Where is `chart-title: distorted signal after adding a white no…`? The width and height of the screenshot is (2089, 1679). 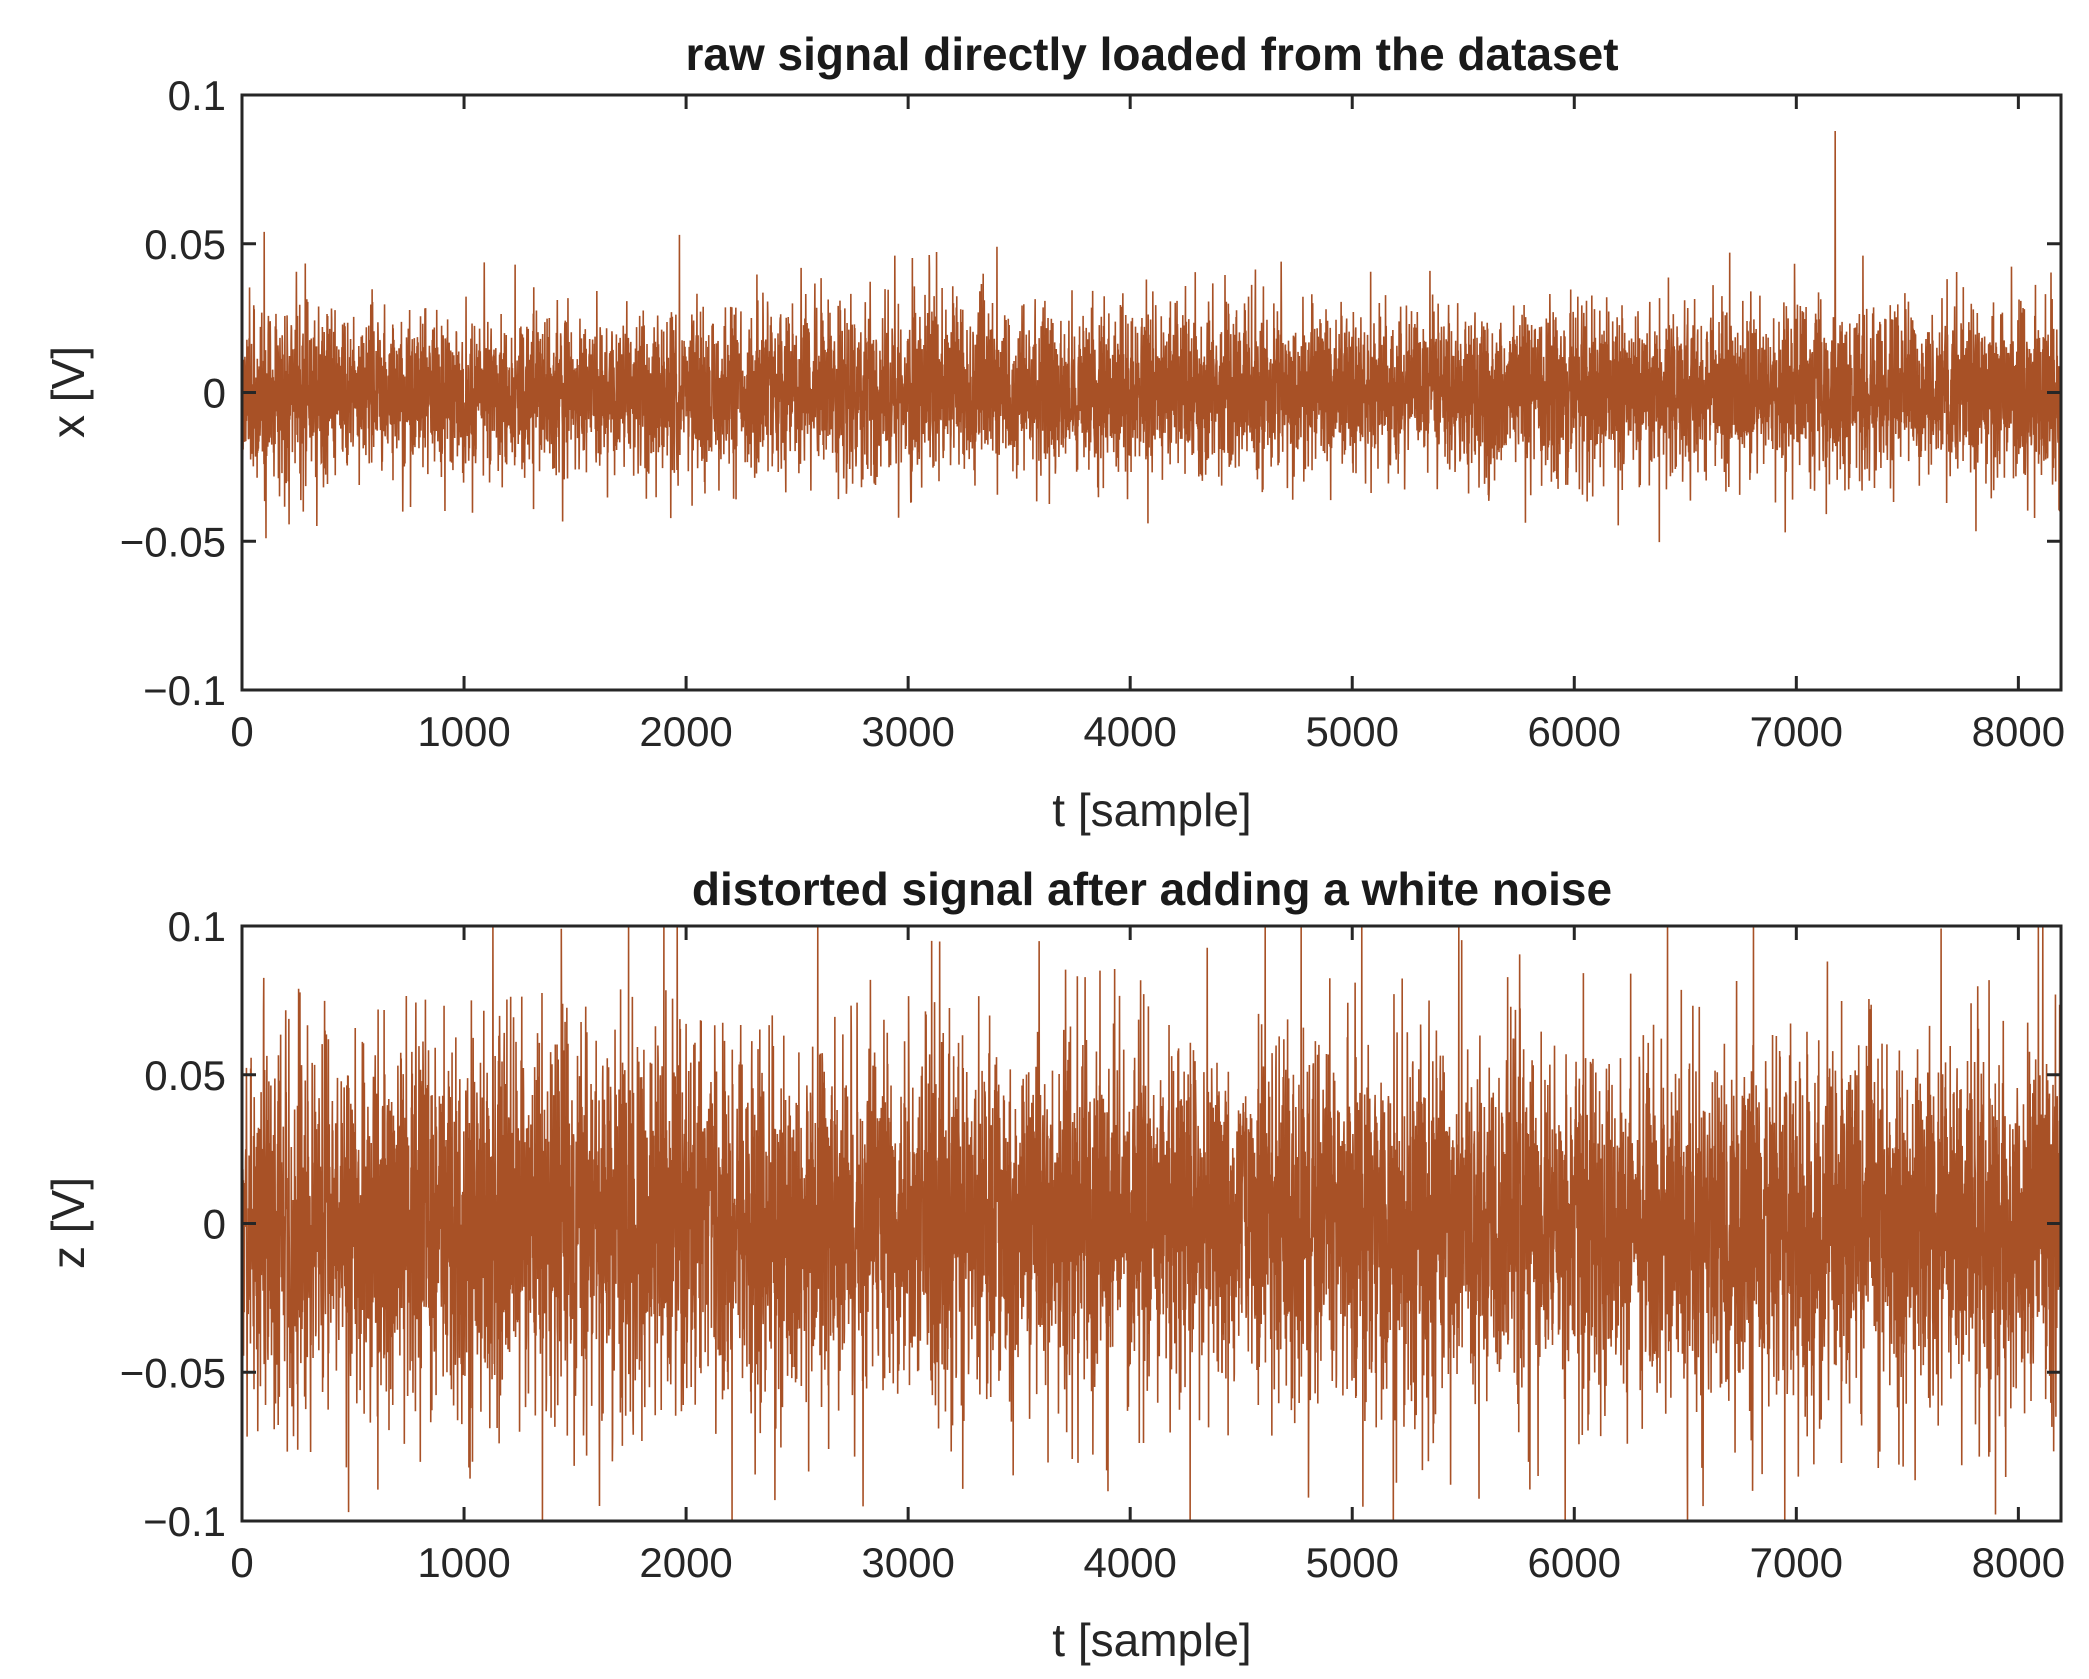
chart-title: distorted signal after adding a white no… is located at coordinates (1152, 889).